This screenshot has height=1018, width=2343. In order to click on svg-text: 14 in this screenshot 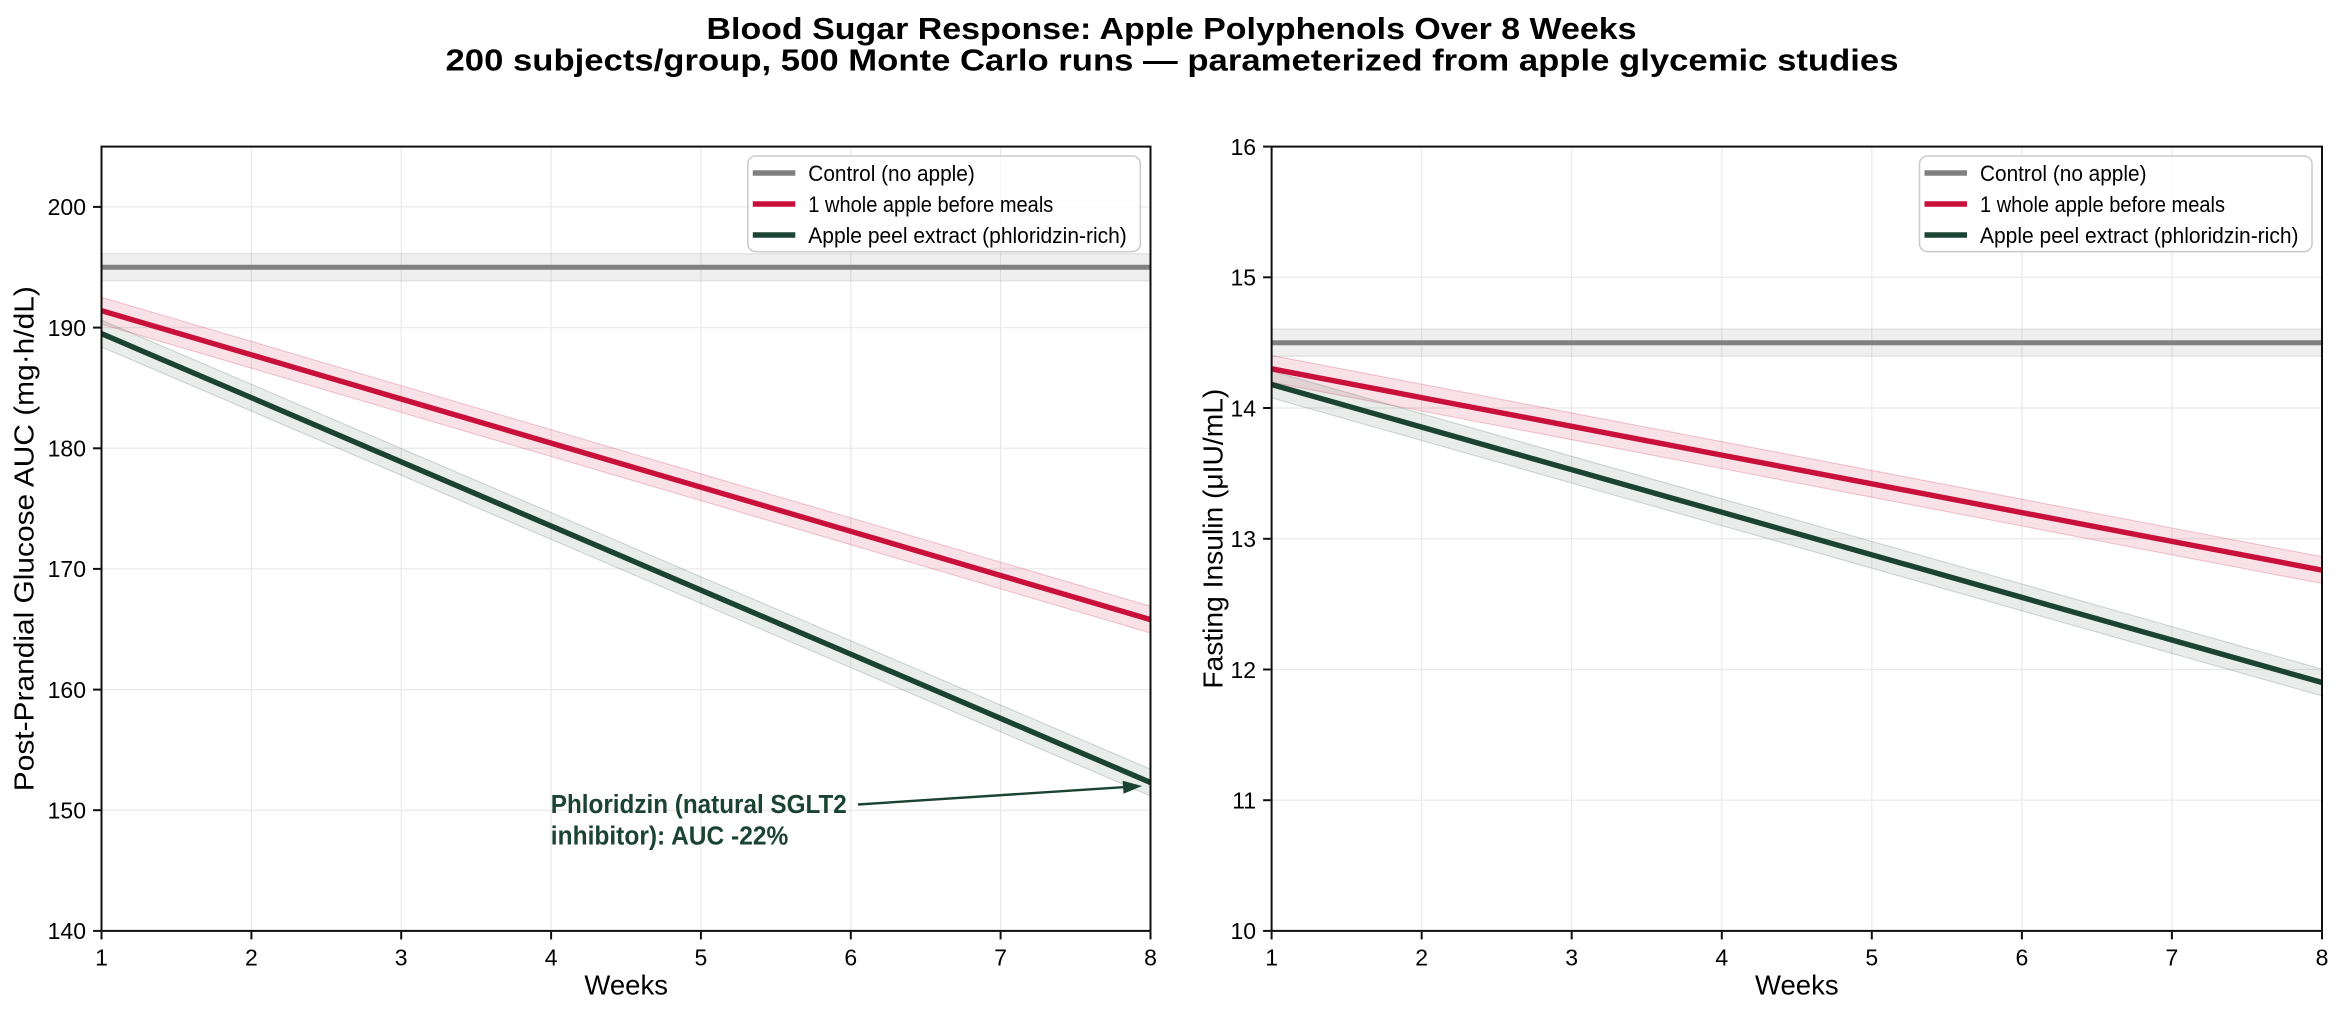, I will do `click(1244, 408)`.